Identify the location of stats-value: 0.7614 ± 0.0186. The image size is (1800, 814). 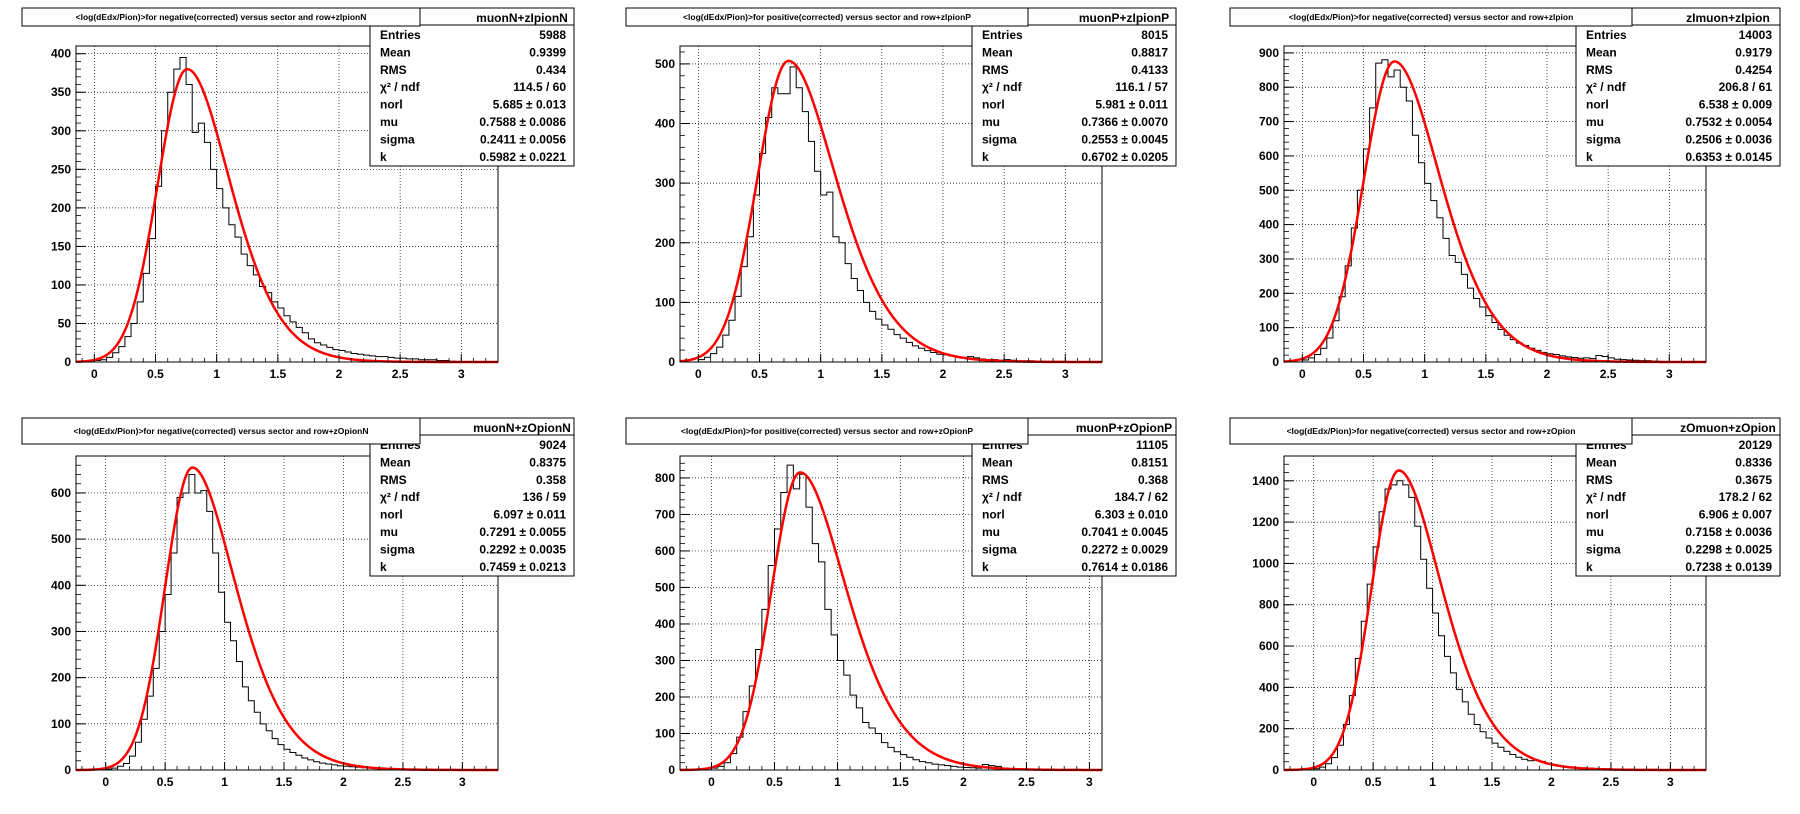
(1124, 567).